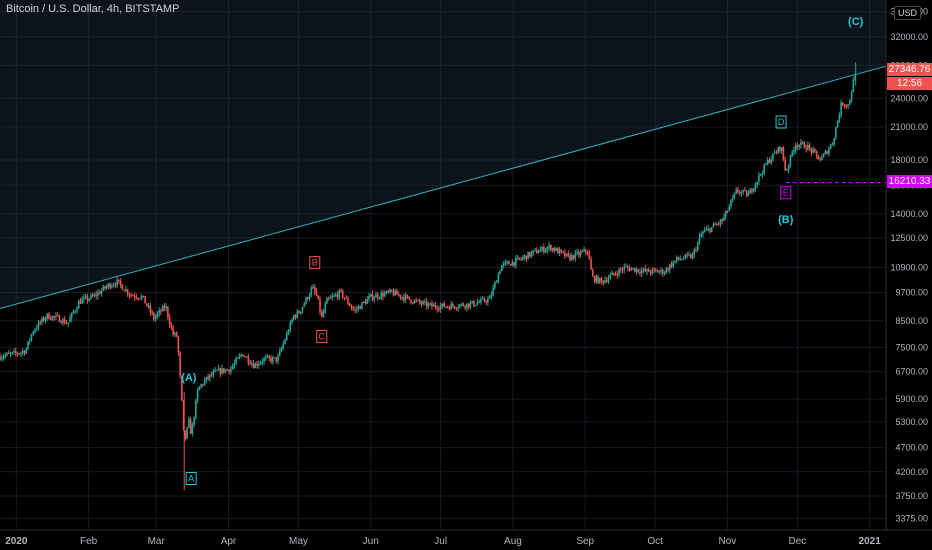 The height and width of the screenshot is (550, 932). Describe the element at coordinates (93, 9) in the screenshot. I see `symbol-title: Bitcoin / U.S. Dollar, 4h, BITSTAMP` at that location.